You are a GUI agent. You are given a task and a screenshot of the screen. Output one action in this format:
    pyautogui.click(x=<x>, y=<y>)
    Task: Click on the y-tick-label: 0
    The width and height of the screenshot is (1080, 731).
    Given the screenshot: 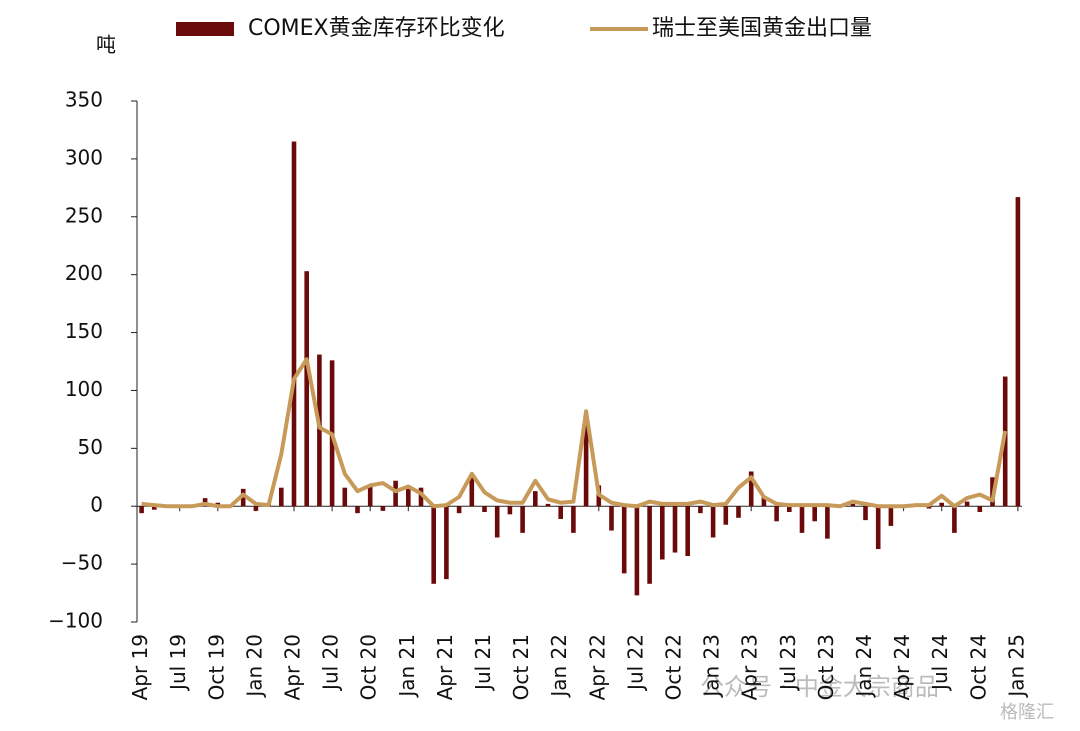 What is the action you would take?
    pyautogui.click(x=96, y=505)
    